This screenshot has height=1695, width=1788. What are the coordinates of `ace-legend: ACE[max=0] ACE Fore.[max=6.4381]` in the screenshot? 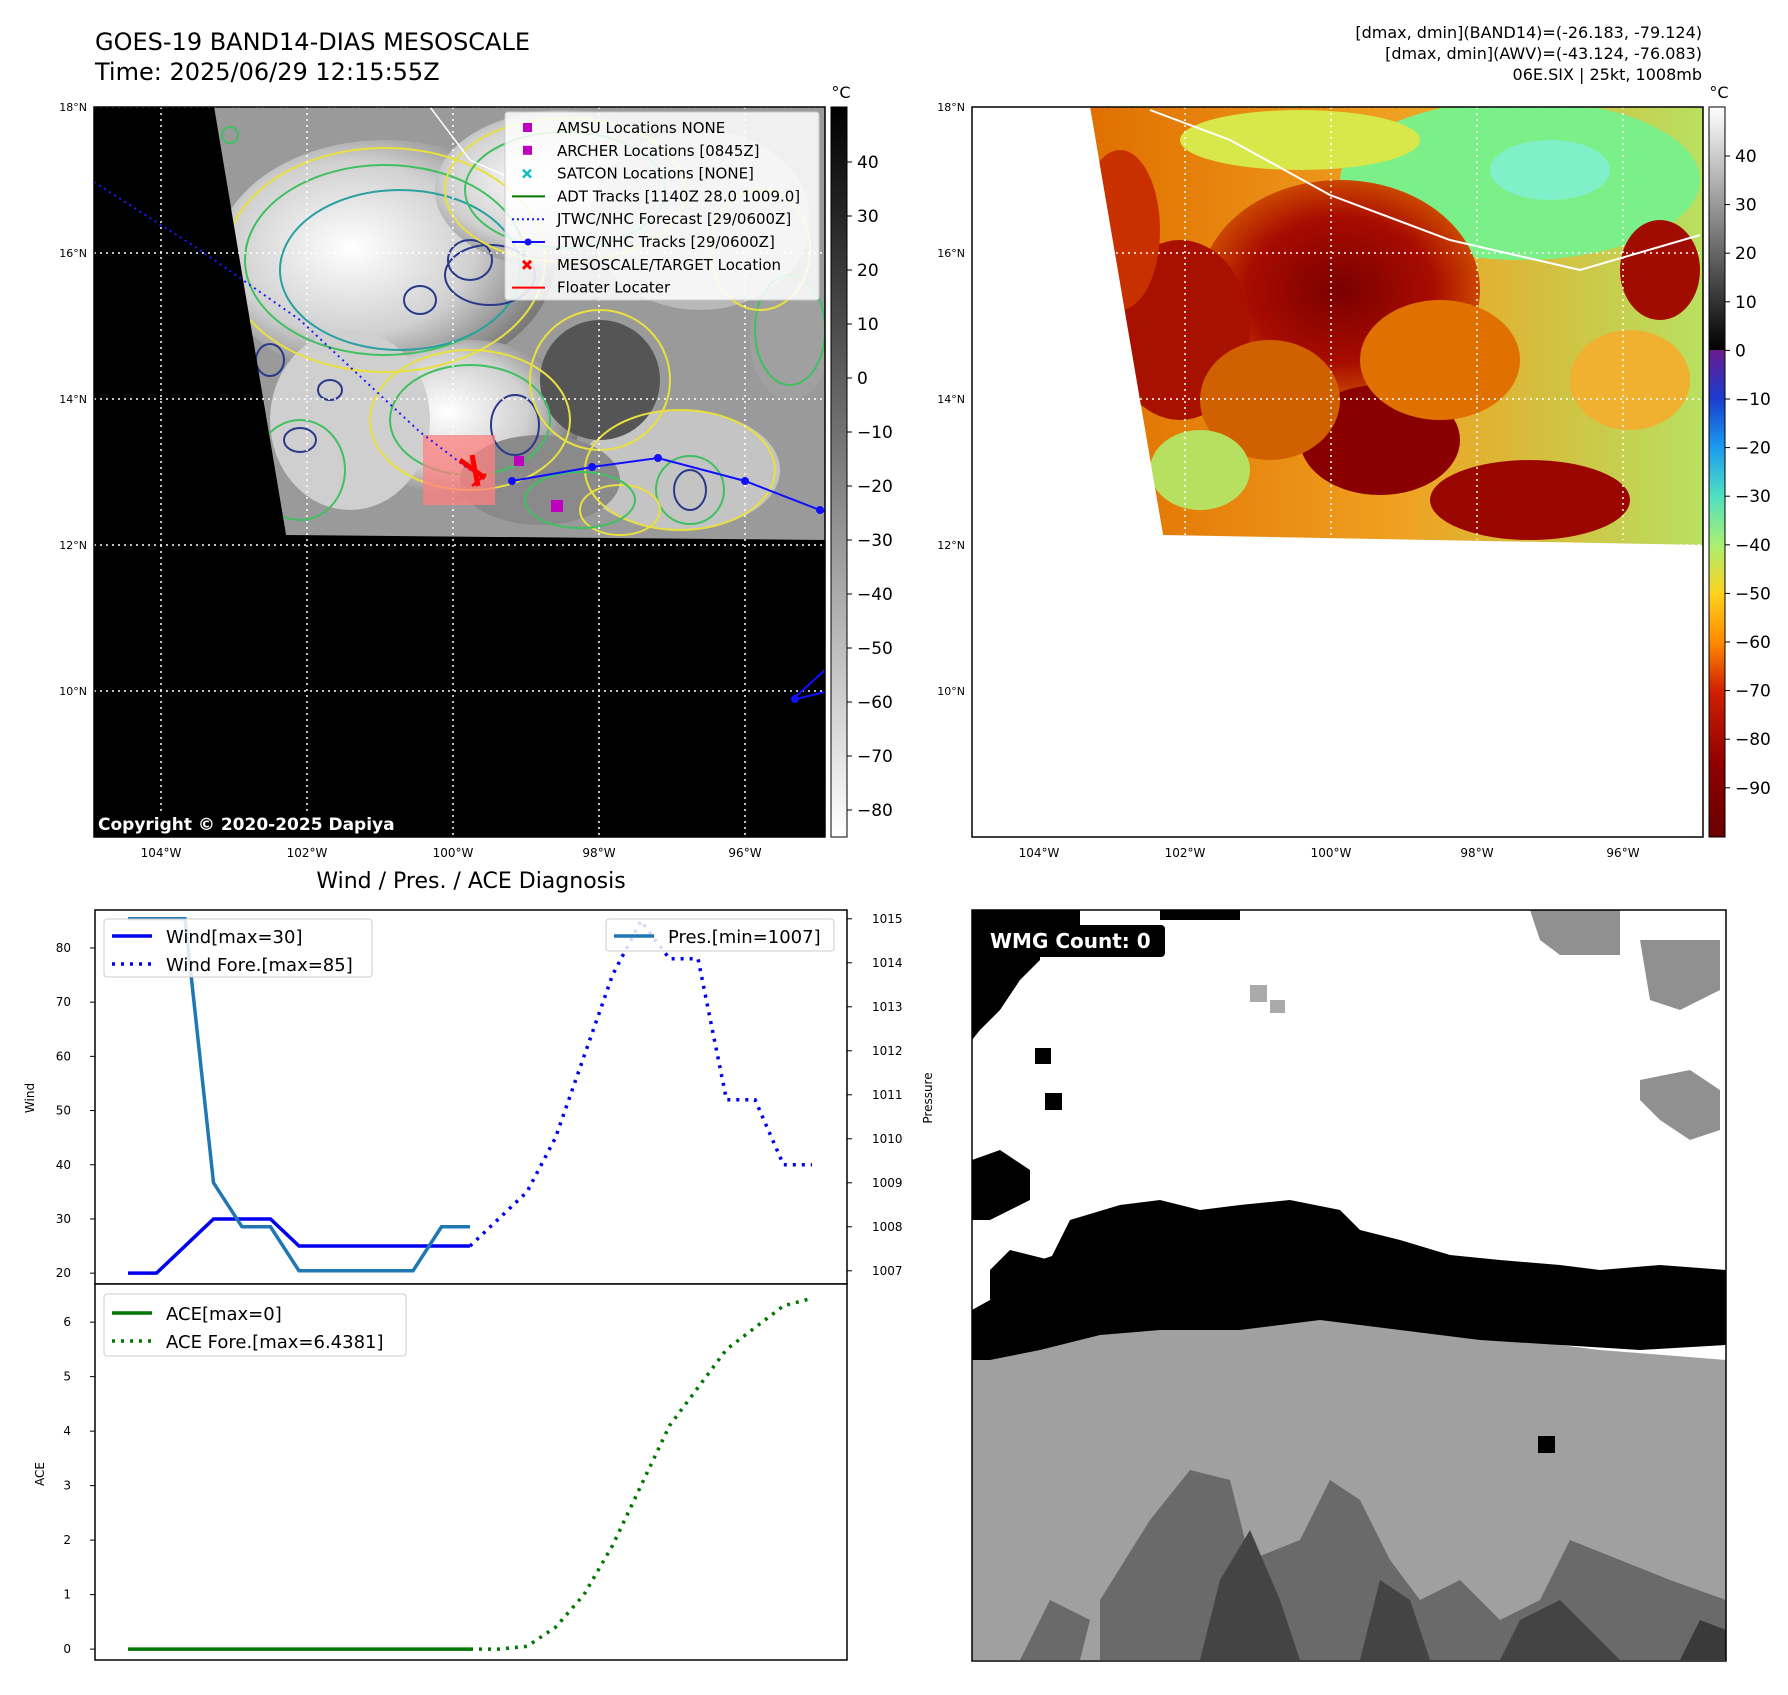 It's located at (255, 1325).